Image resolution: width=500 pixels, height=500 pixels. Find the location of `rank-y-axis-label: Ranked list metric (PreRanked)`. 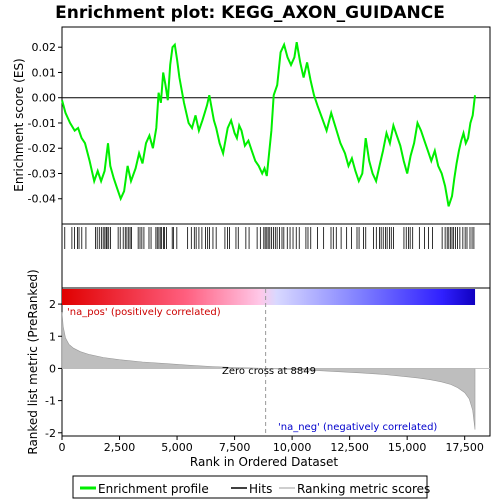

rank-y-axis-label: Ranked list metric (PreRanked) is located at coordinates (33, 361).